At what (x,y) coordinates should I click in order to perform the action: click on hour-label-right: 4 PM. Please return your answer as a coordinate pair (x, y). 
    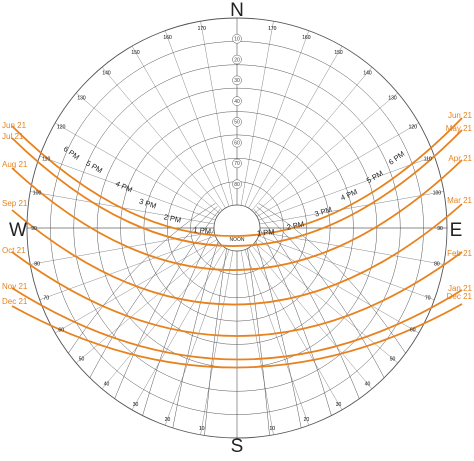
    Looking at the image, I should click on (349, 194).